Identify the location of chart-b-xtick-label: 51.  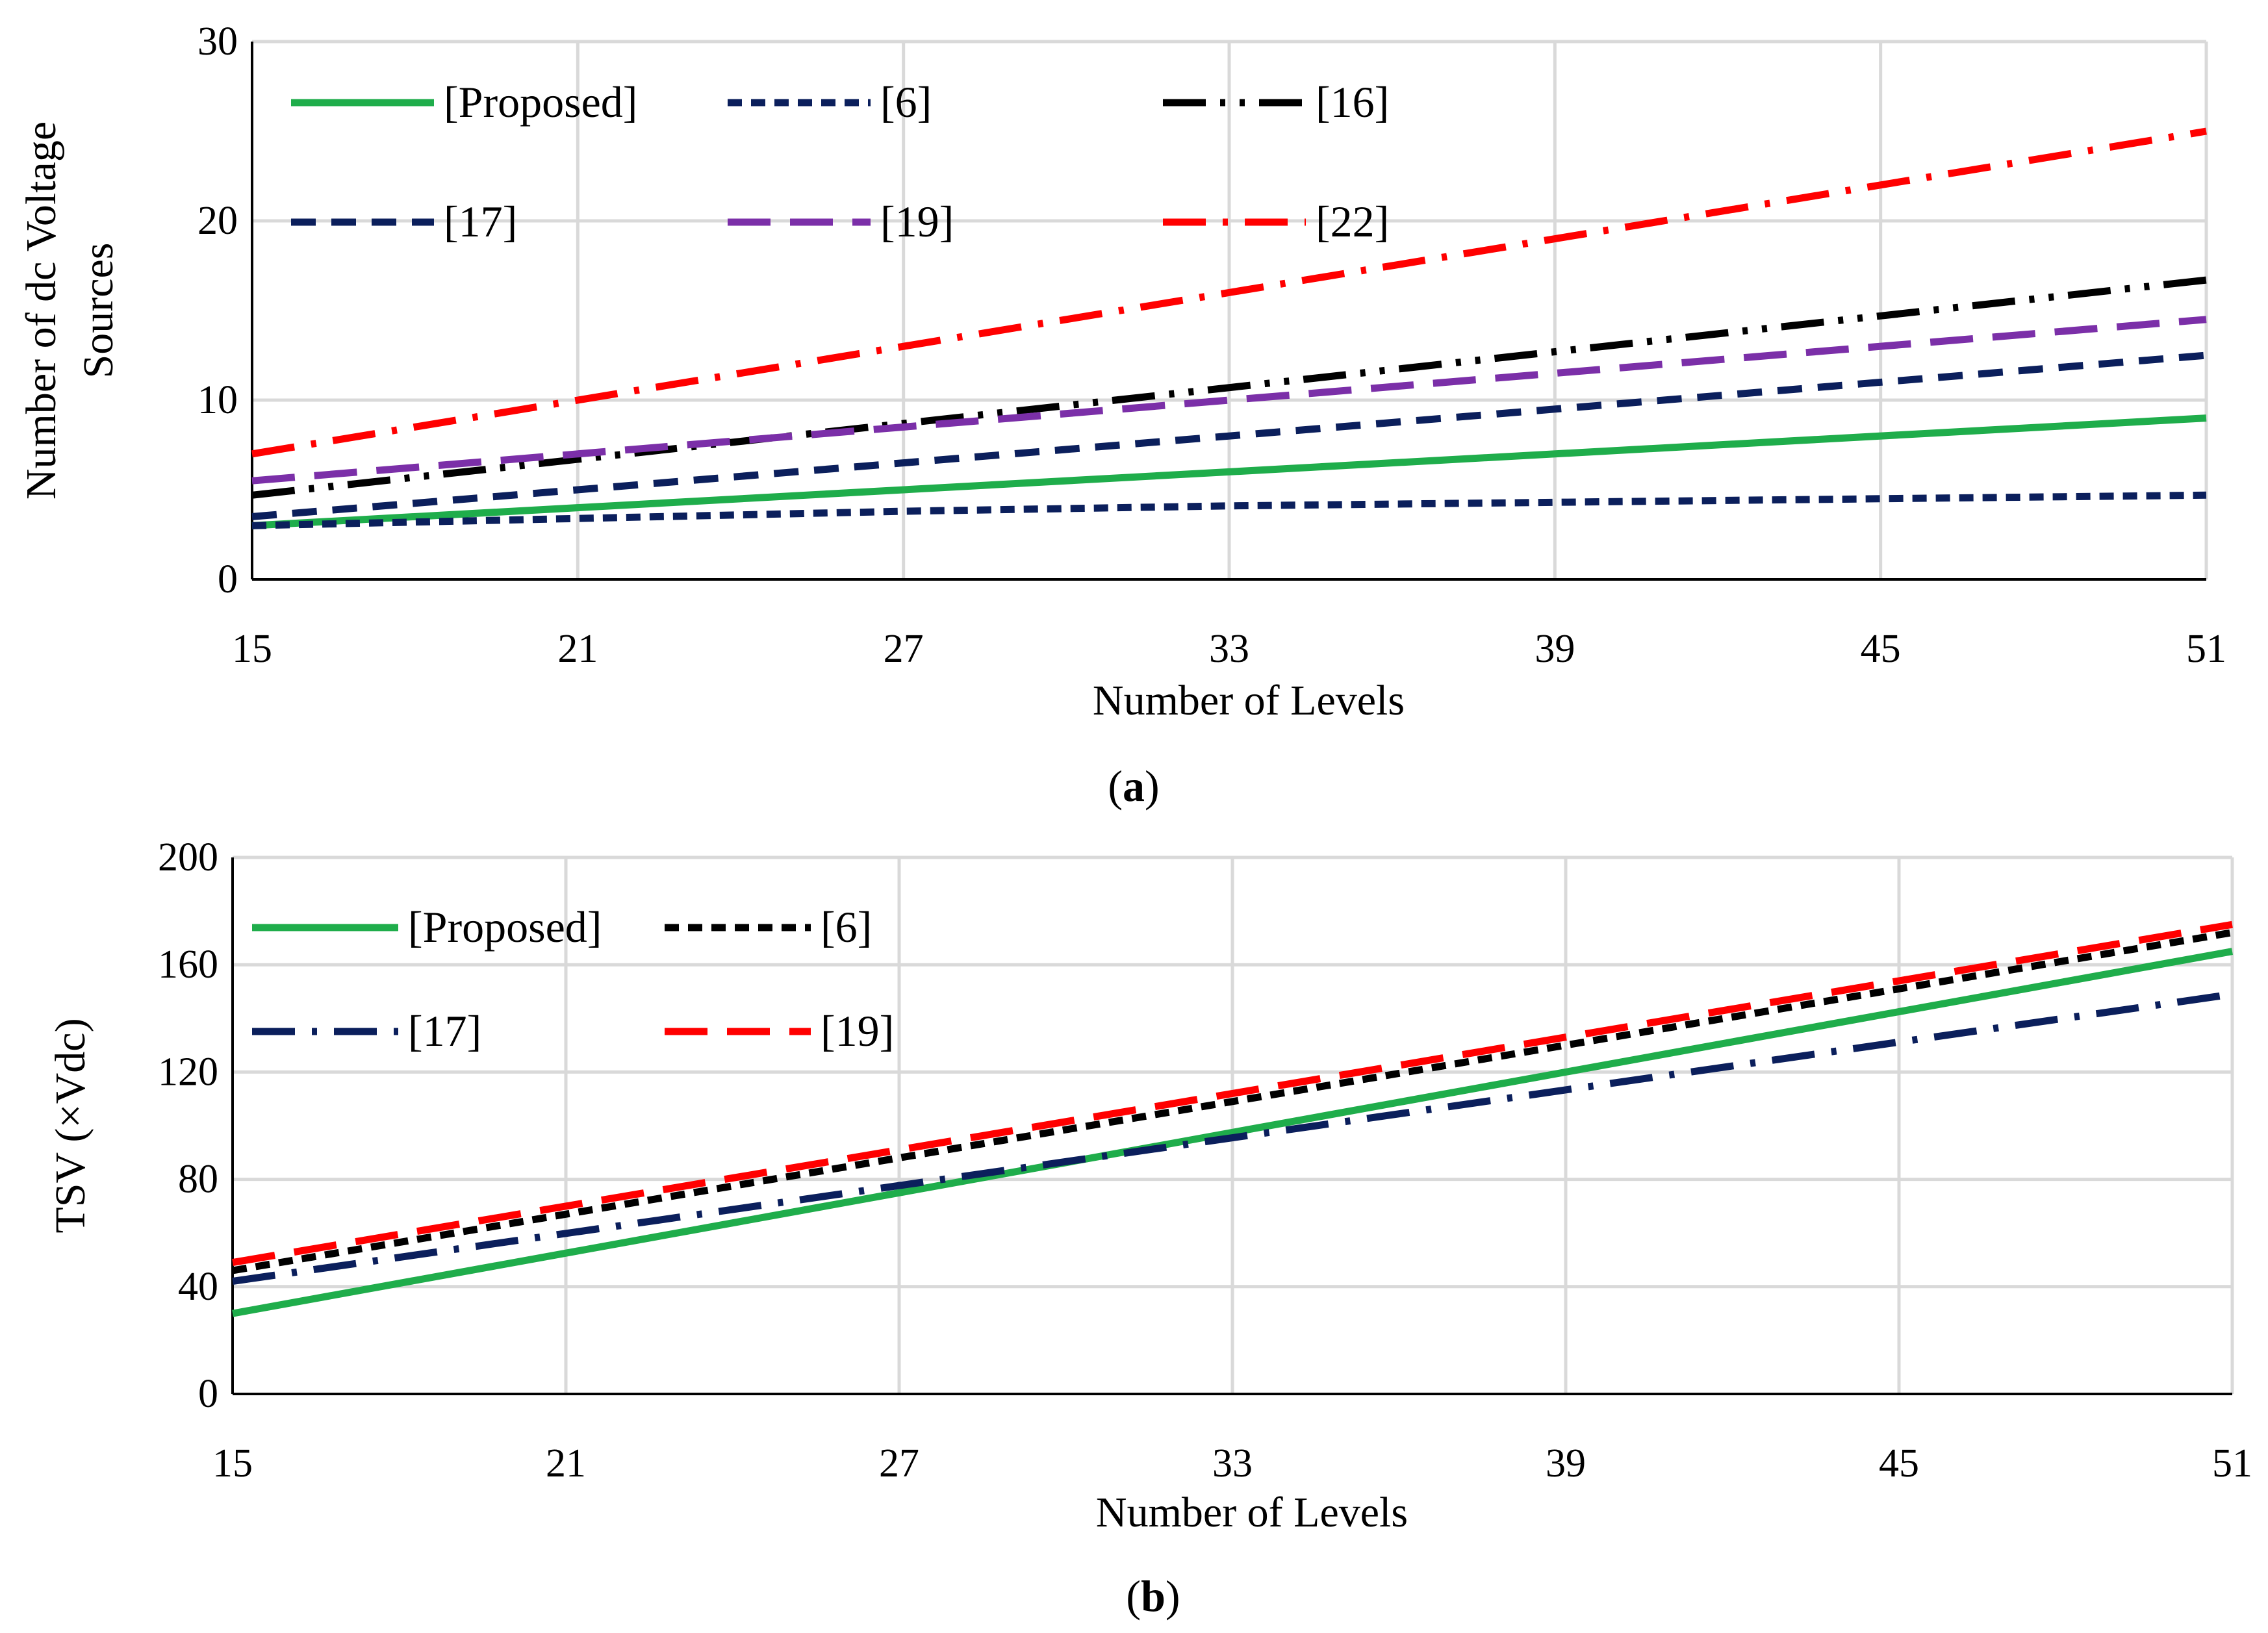
(2232, 1463).